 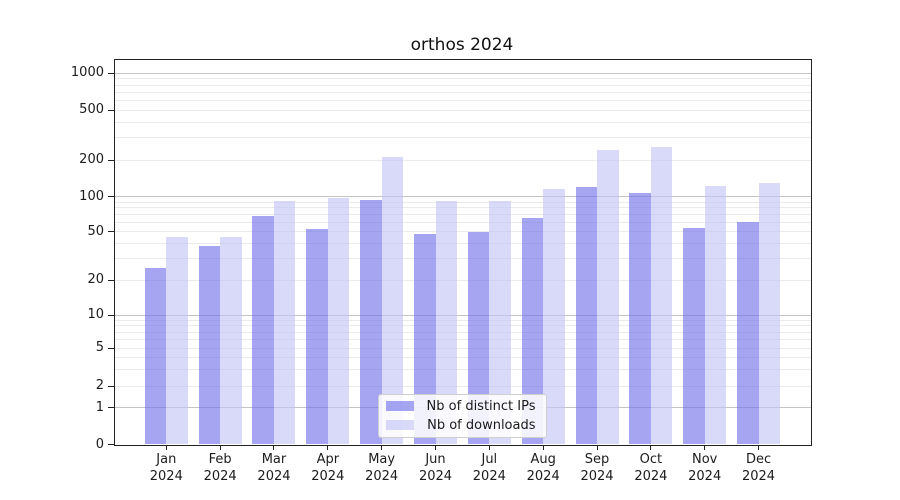 I want to click on bar-downloads-jun, so click(x=446, y=322).